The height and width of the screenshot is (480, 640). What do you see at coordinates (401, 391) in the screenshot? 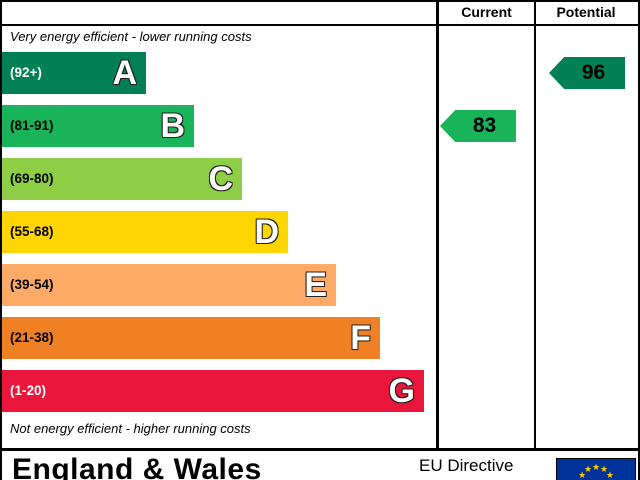
I see `band-g-letter: G` at bounding box center [401, 391].